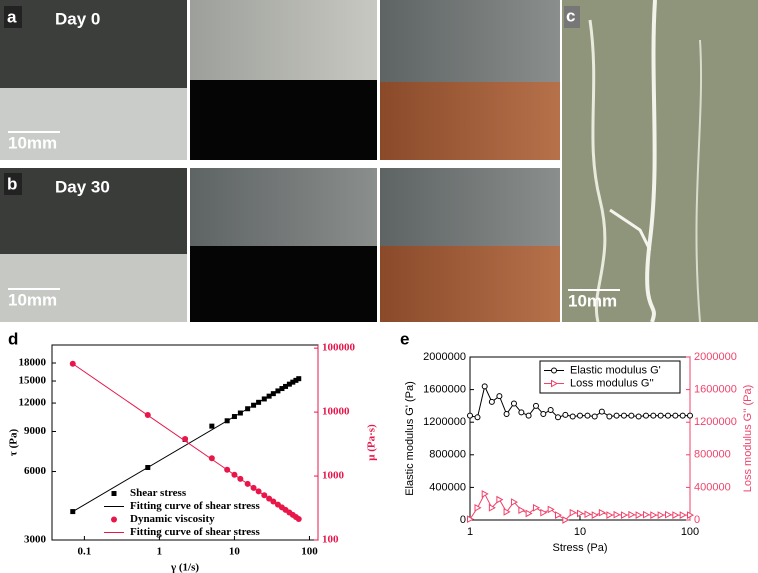 This screenshot has width=758, height=573. I want to click on x-axis-label: Stress (Pa), so click(579, 548).